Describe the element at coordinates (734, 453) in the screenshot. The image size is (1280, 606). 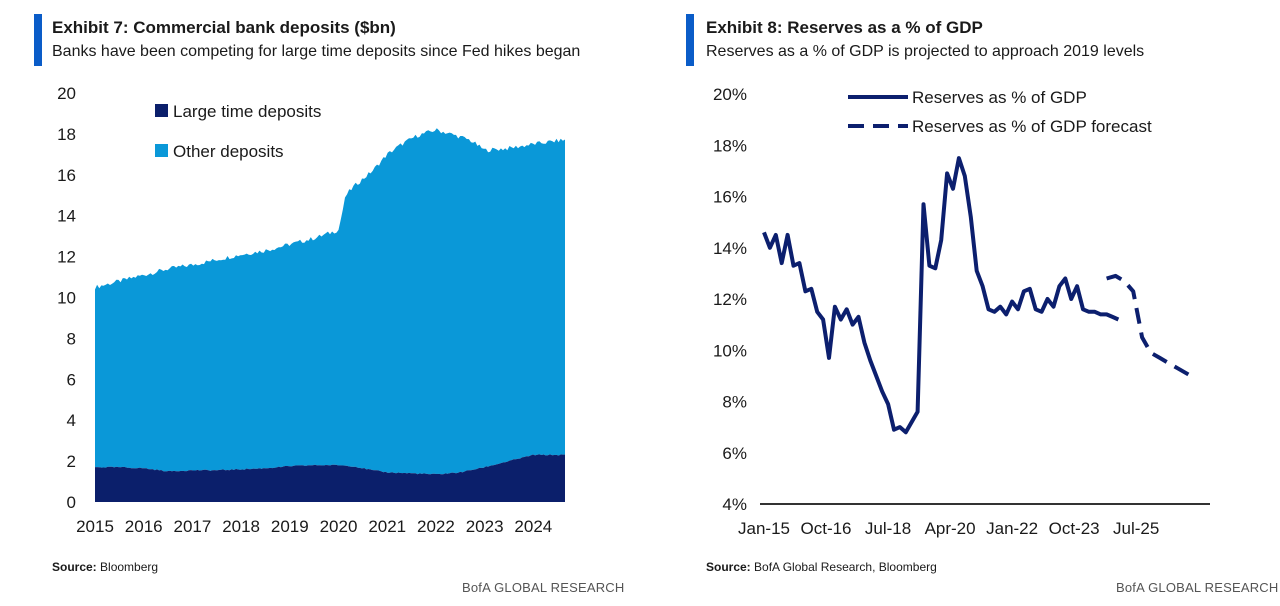
I see `y-tick-label: 6%` at that location.